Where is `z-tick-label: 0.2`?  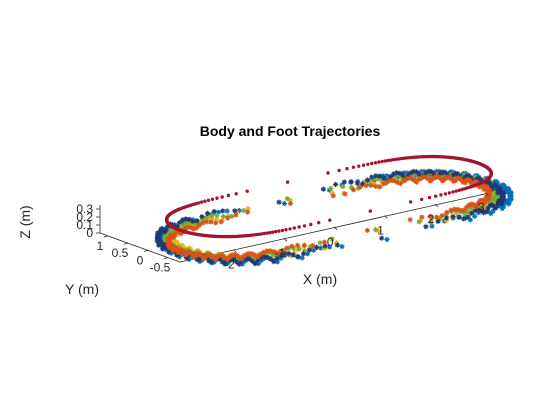
z-tick-label: 0.2 is located at coordinates (84, 217).